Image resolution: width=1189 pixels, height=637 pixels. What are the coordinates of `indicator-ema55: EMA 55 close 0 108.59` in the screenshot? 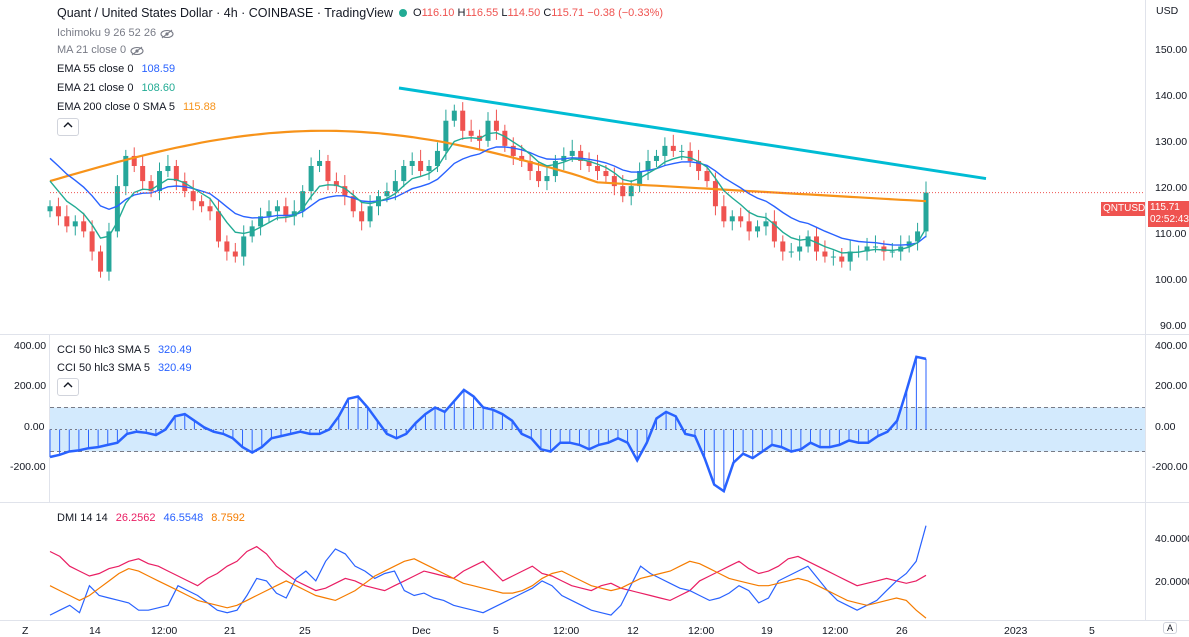 It's located at (116, 69).